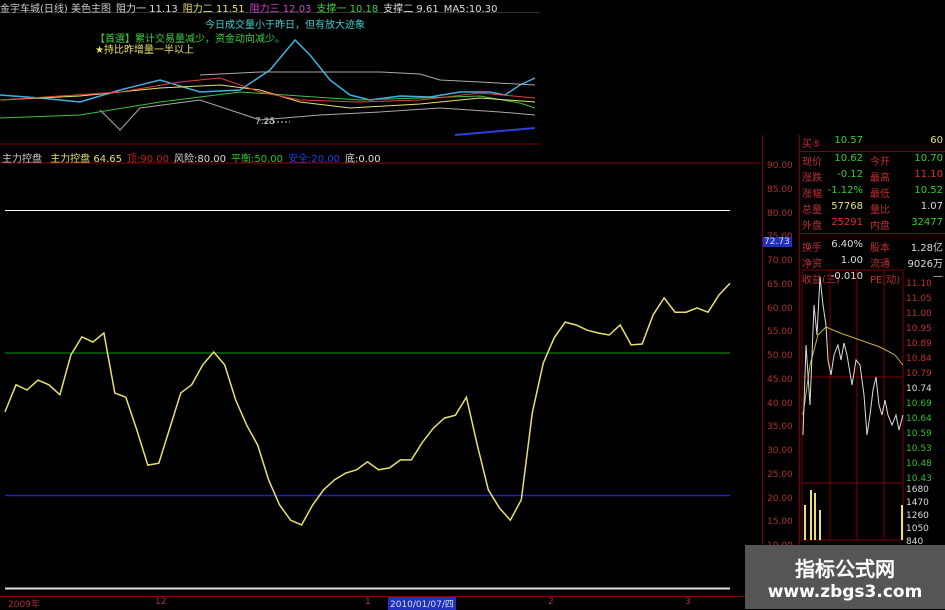 The image size is (945, 610). Describe the element at coordinates (280, 9) in the screenshot. I see `header-item: 阻力三 12.03` at that location.